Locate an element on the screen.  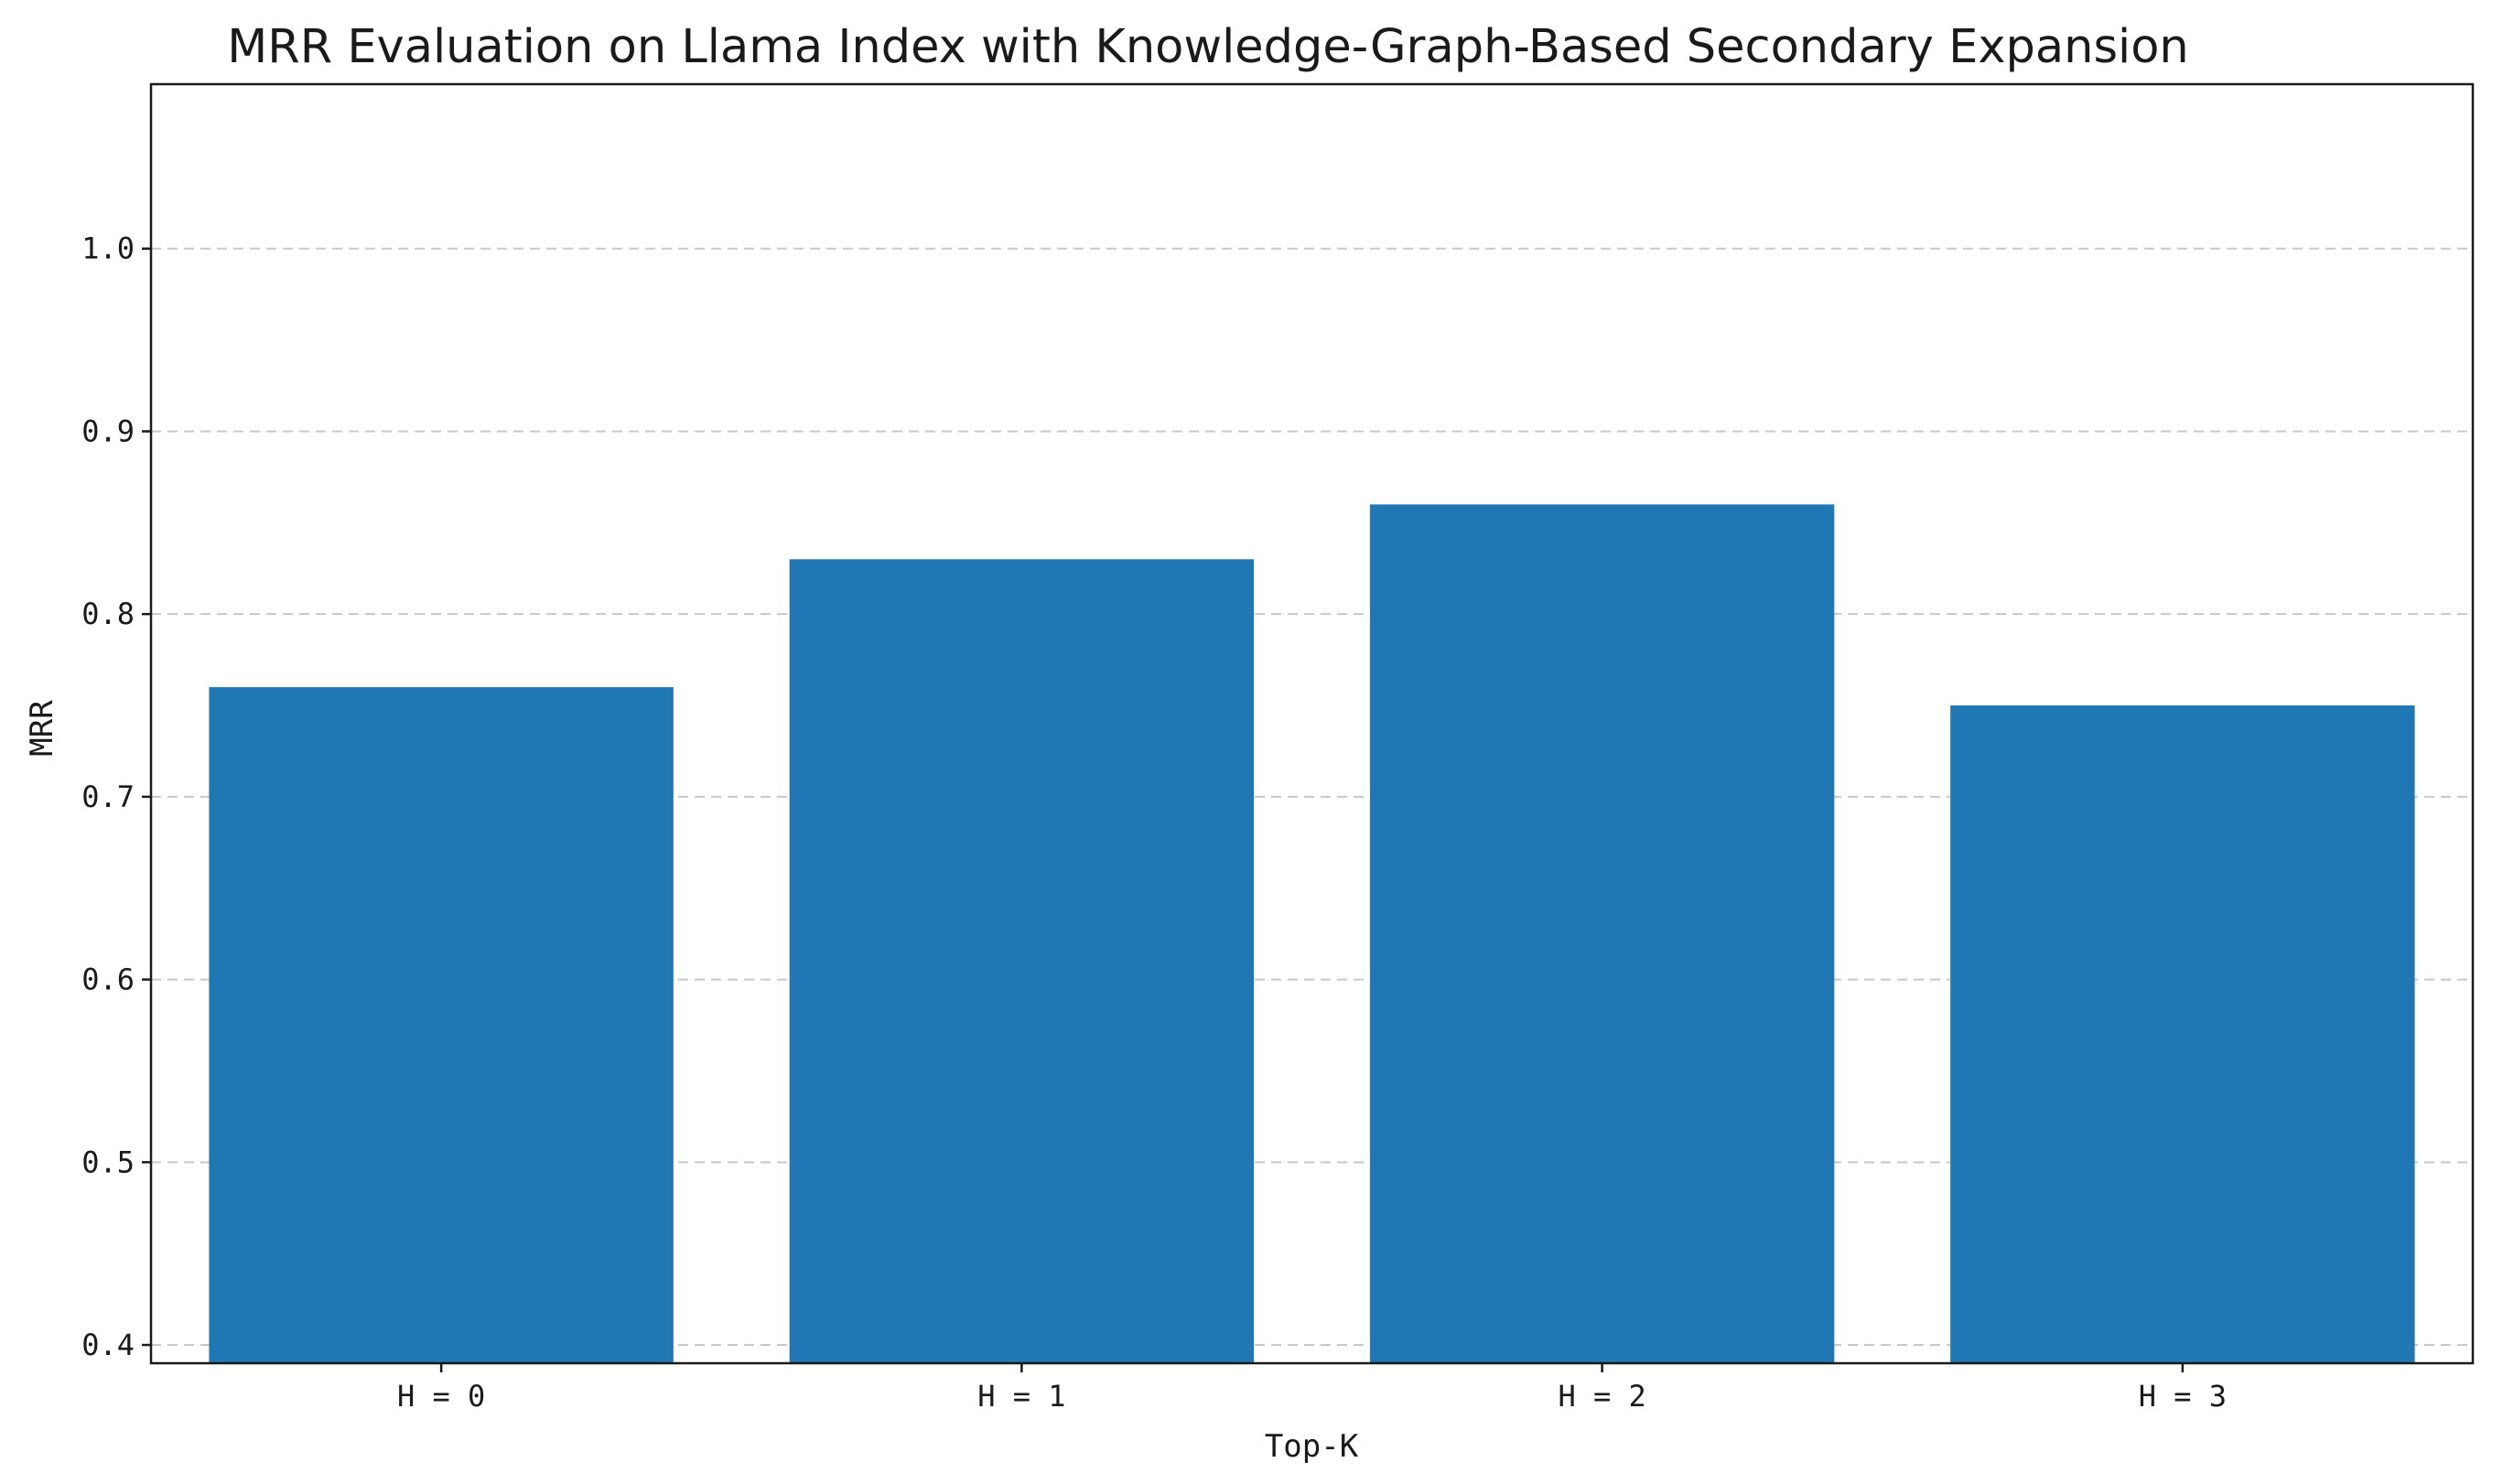
x-axis-label: Top-K is located at coordinates (1312, 1446).